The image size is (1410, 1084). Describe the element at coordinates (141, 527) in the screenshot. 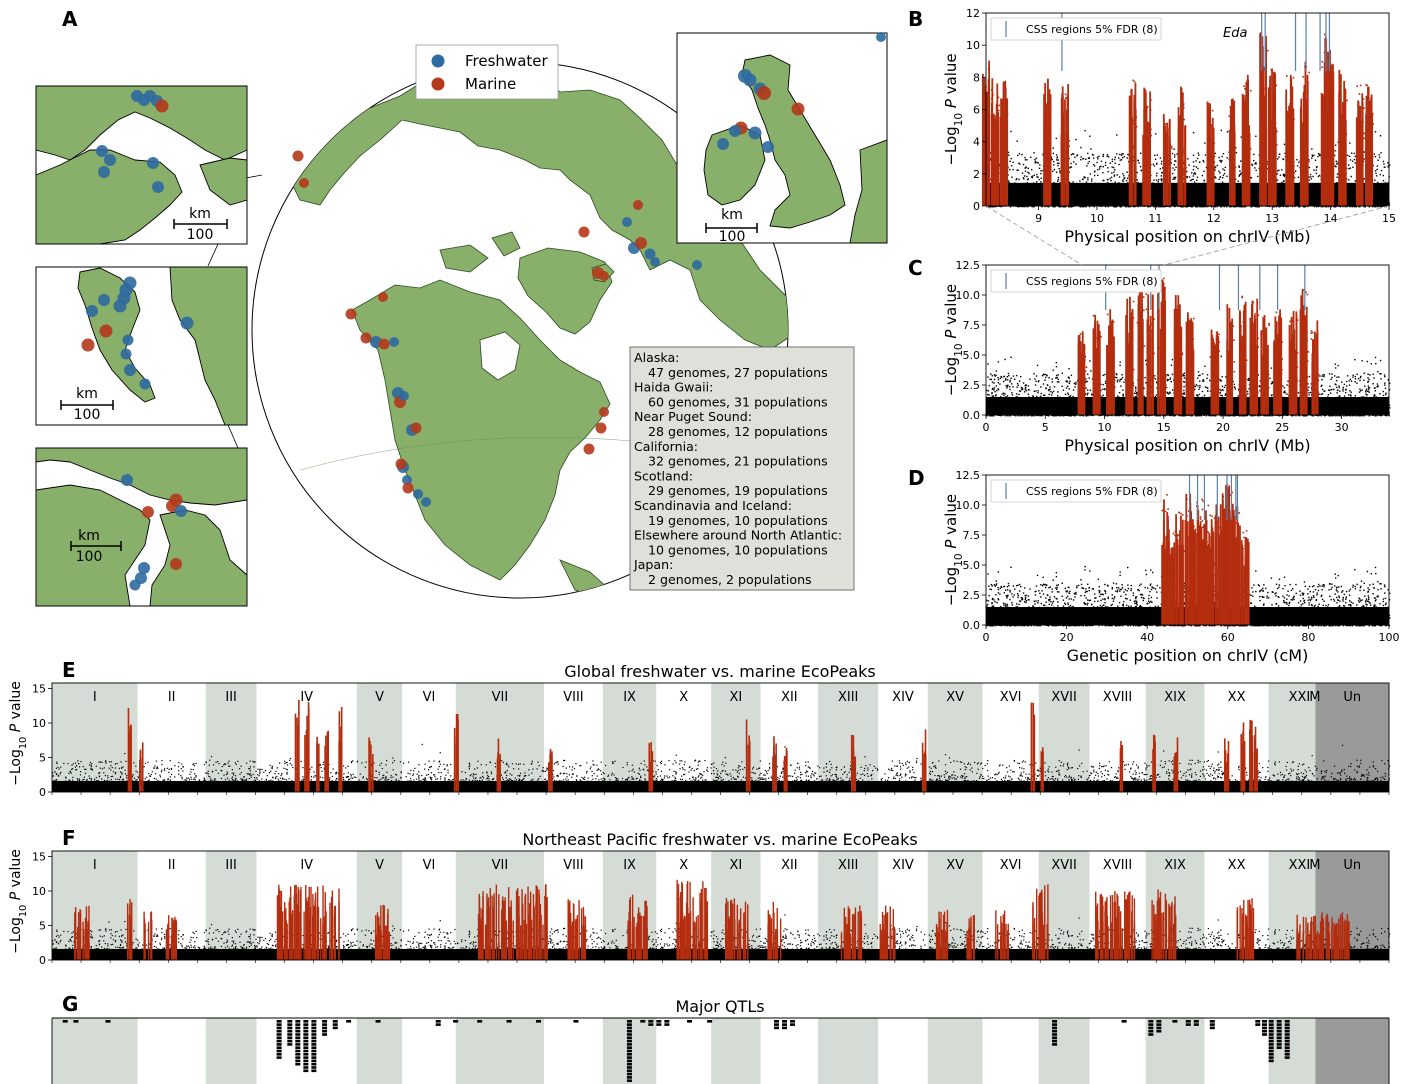

I see `inset-map-puget-sound: km 100` at that location.